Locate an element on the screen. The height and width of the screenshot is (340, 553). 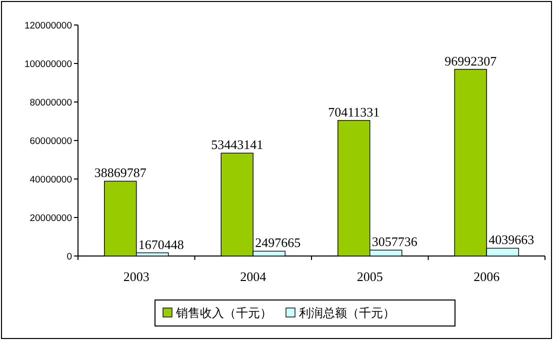
data-label: 38869787 is located at coordinates (120, 172).